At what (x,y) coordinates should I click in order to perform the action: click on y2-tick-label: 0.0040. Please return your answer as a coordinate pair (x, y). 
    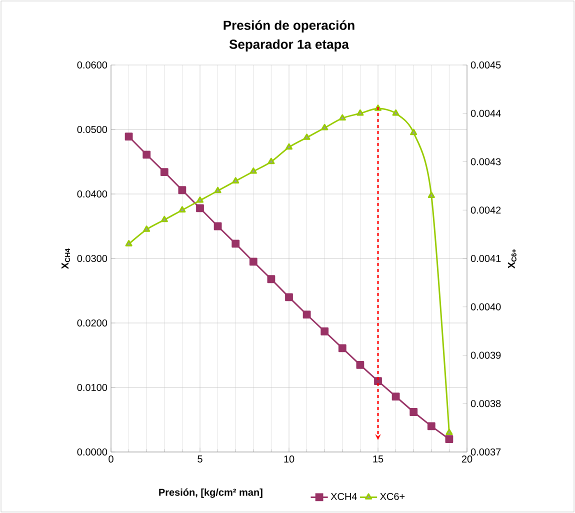
    Looking at the image, I should click on (485, 306).